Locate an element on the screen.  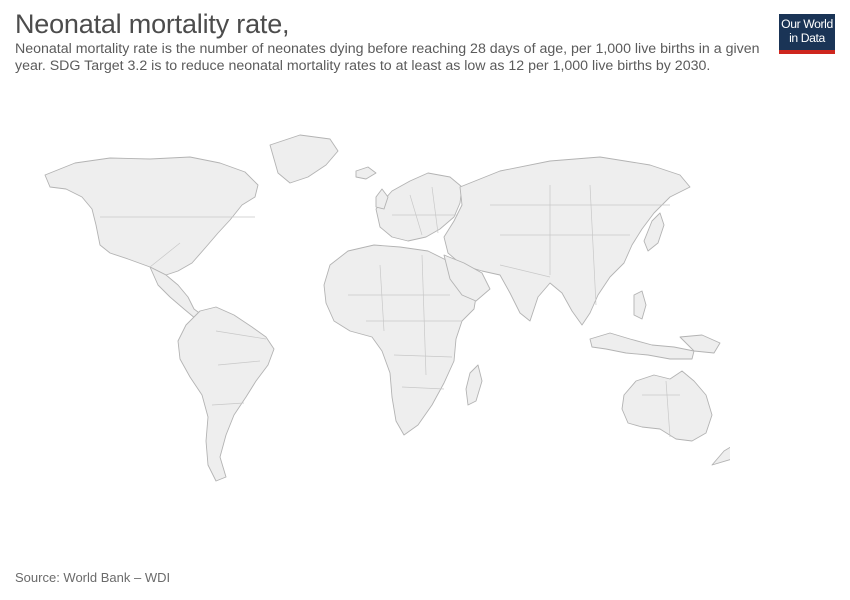
logo-line-2: in Data is located at coordinates (807, 38).